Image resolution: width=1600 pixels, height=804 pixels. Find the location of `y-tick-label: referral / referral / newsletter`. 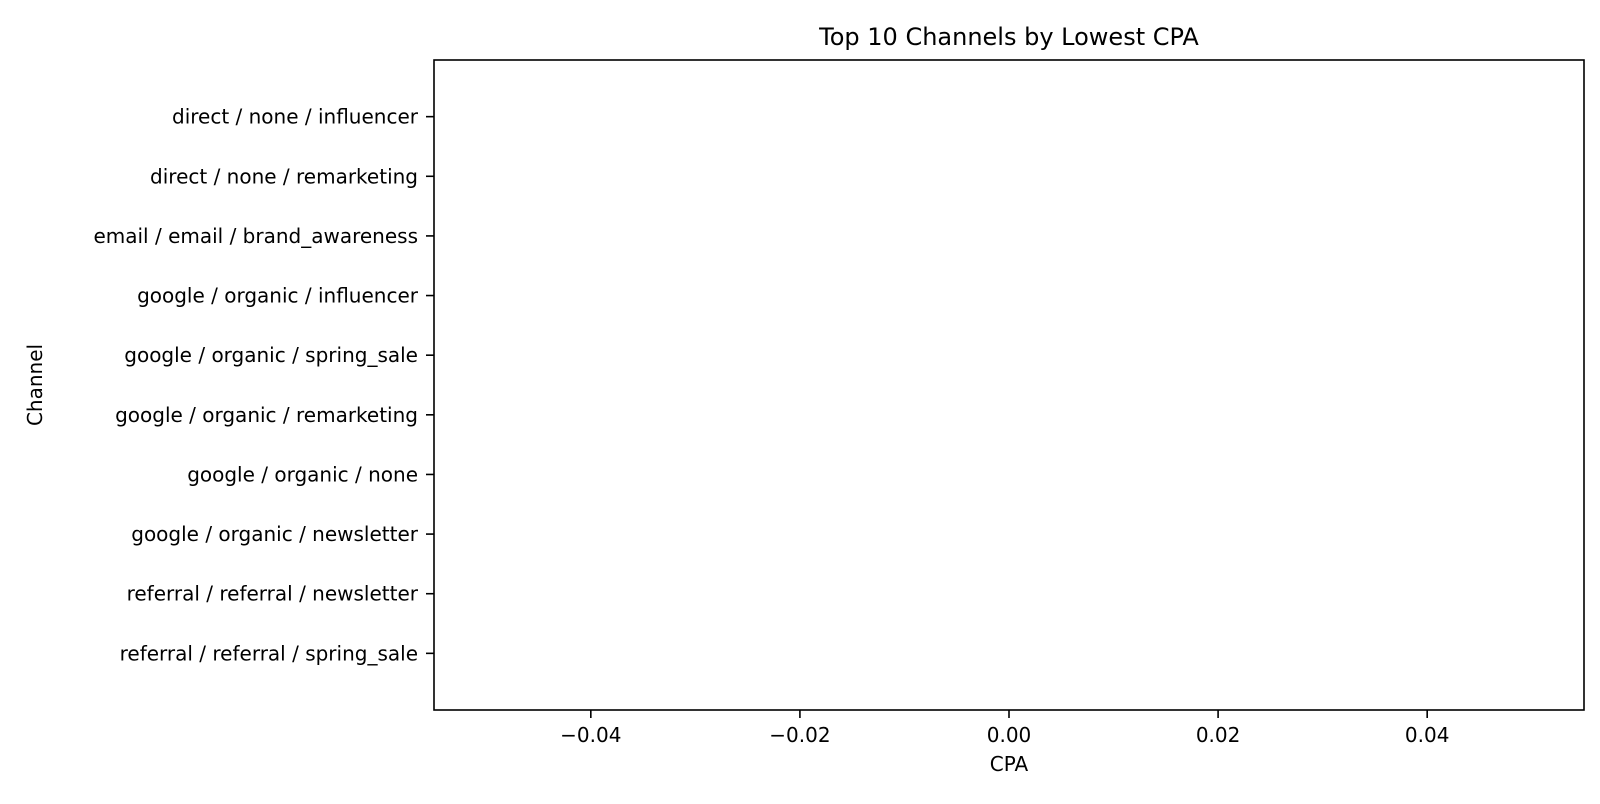

y-tick-label: referral / referral / newsletter is located at coordinates (273, 594).